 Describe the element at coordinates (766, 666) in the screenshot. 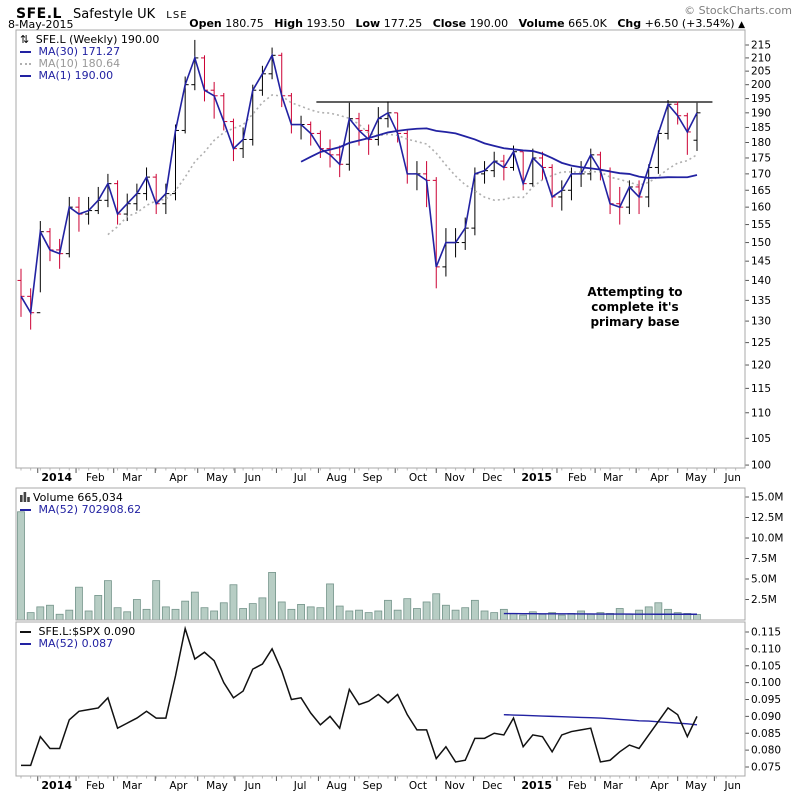

I see `svg-text: 0.105` at that location.